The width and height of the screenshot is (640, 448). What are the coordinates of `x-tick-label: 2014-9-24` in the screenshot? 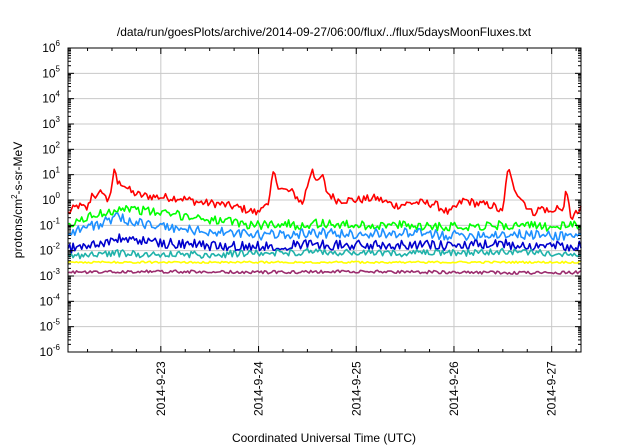 It's located at (259, 388).